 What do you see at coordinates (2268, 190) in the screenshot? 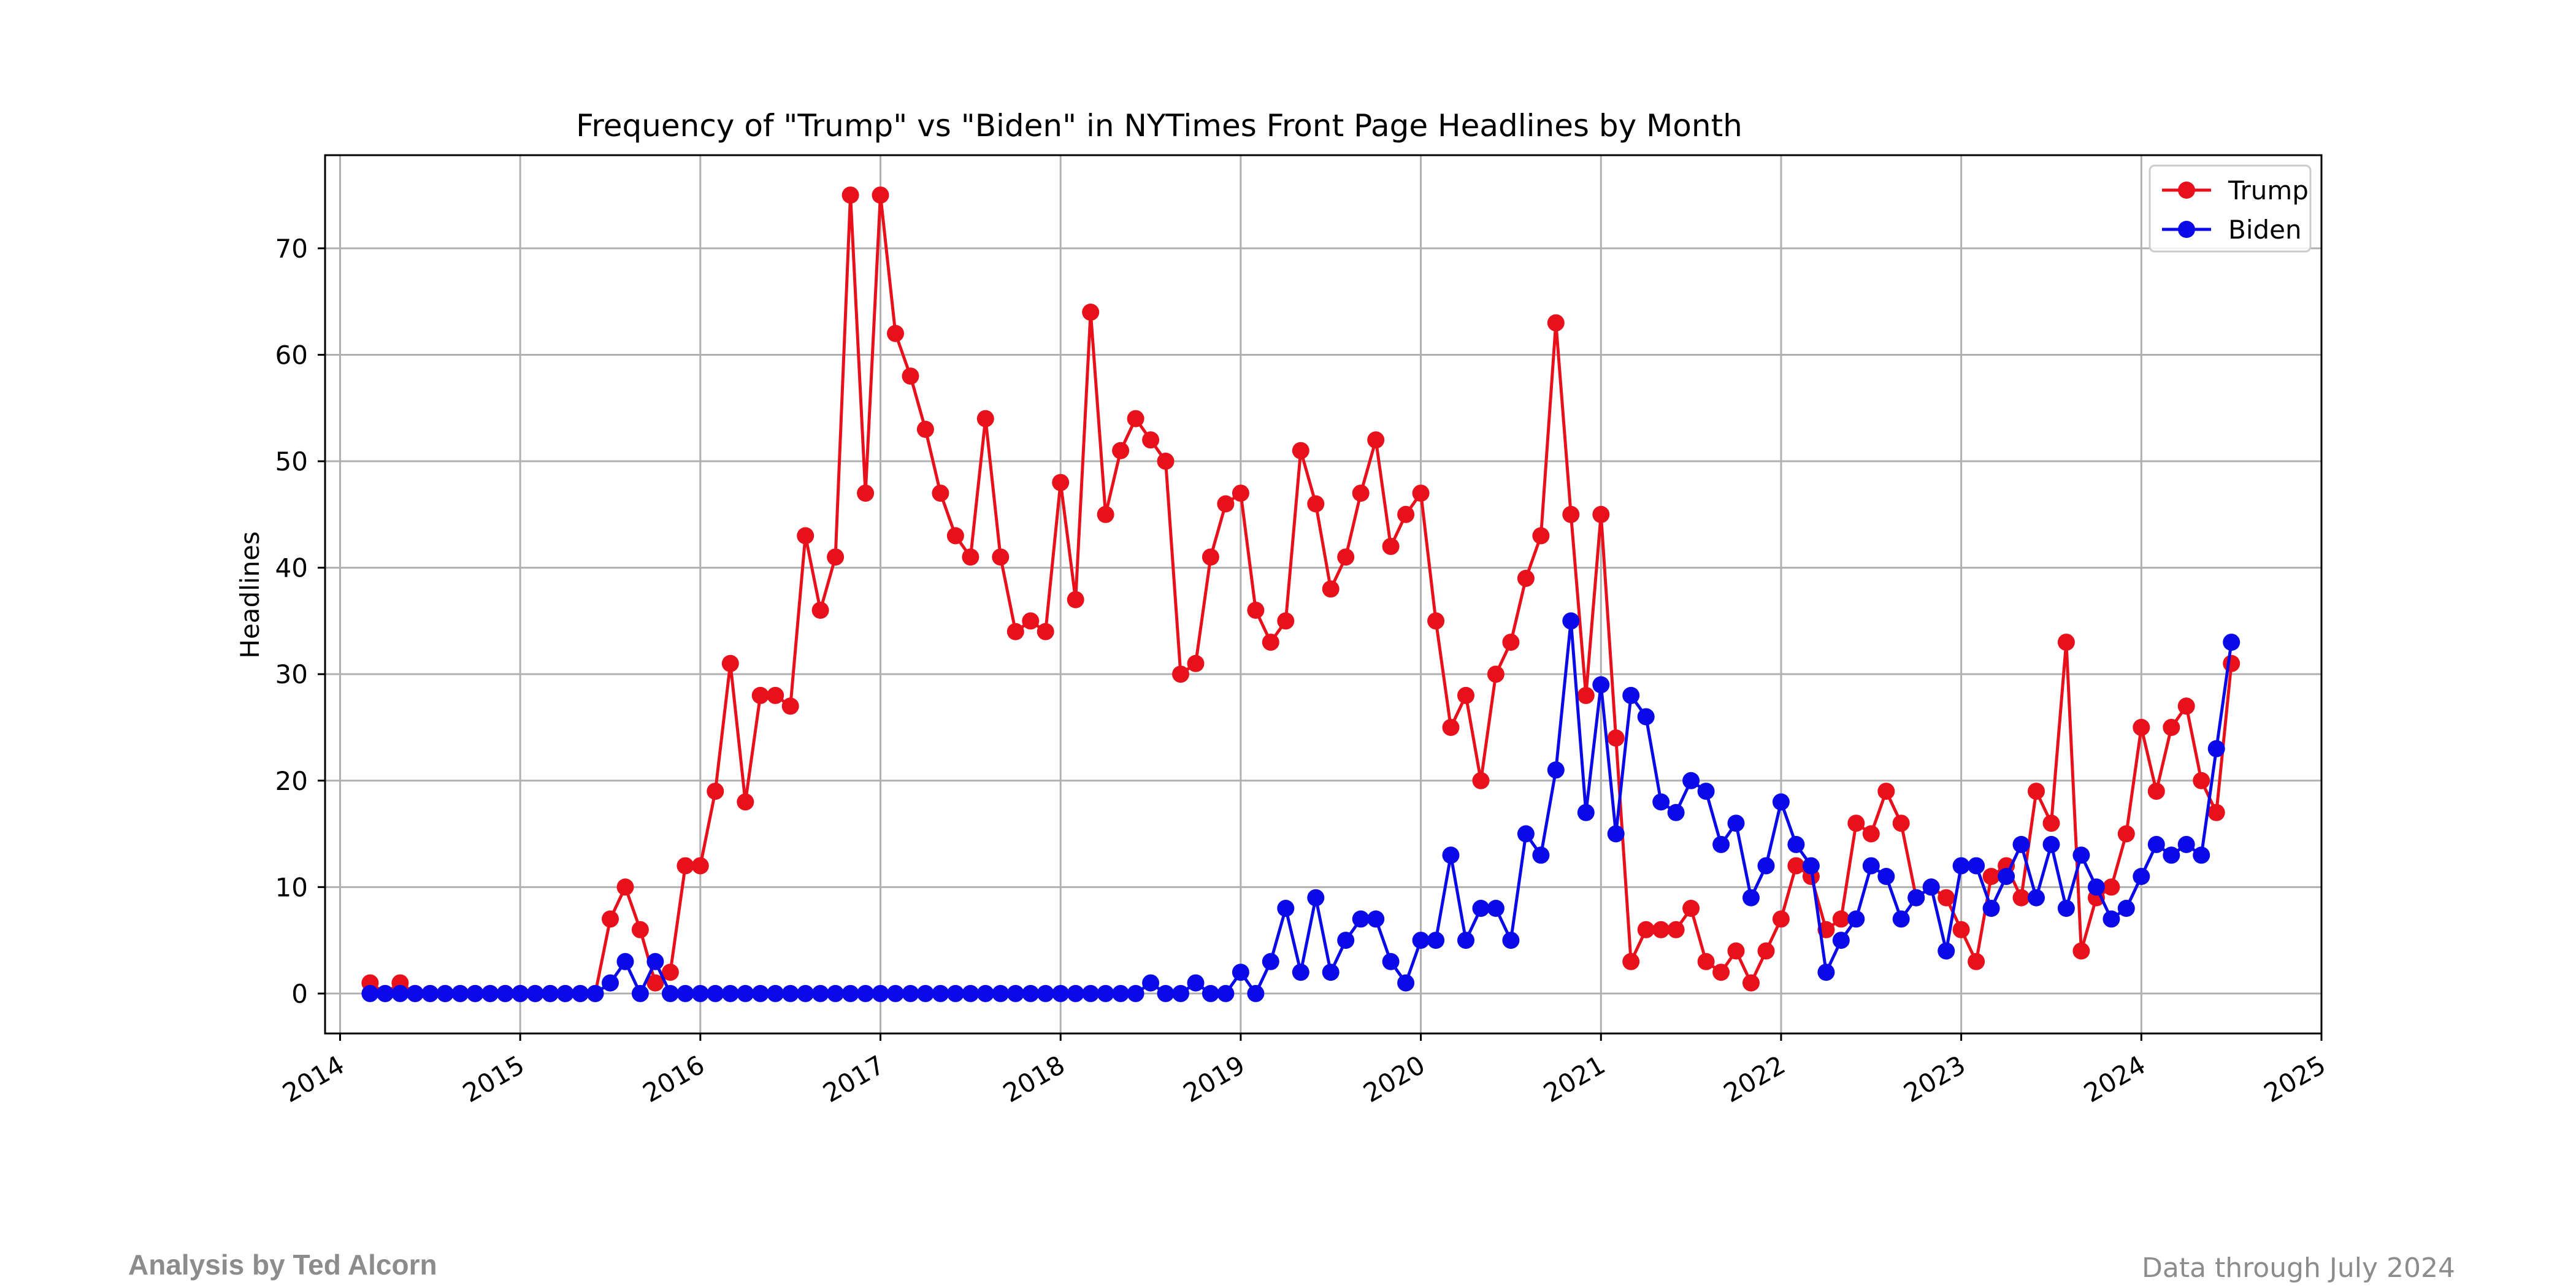
I see `legend-label-trump: Trump` at bounding box center [2268, 190].